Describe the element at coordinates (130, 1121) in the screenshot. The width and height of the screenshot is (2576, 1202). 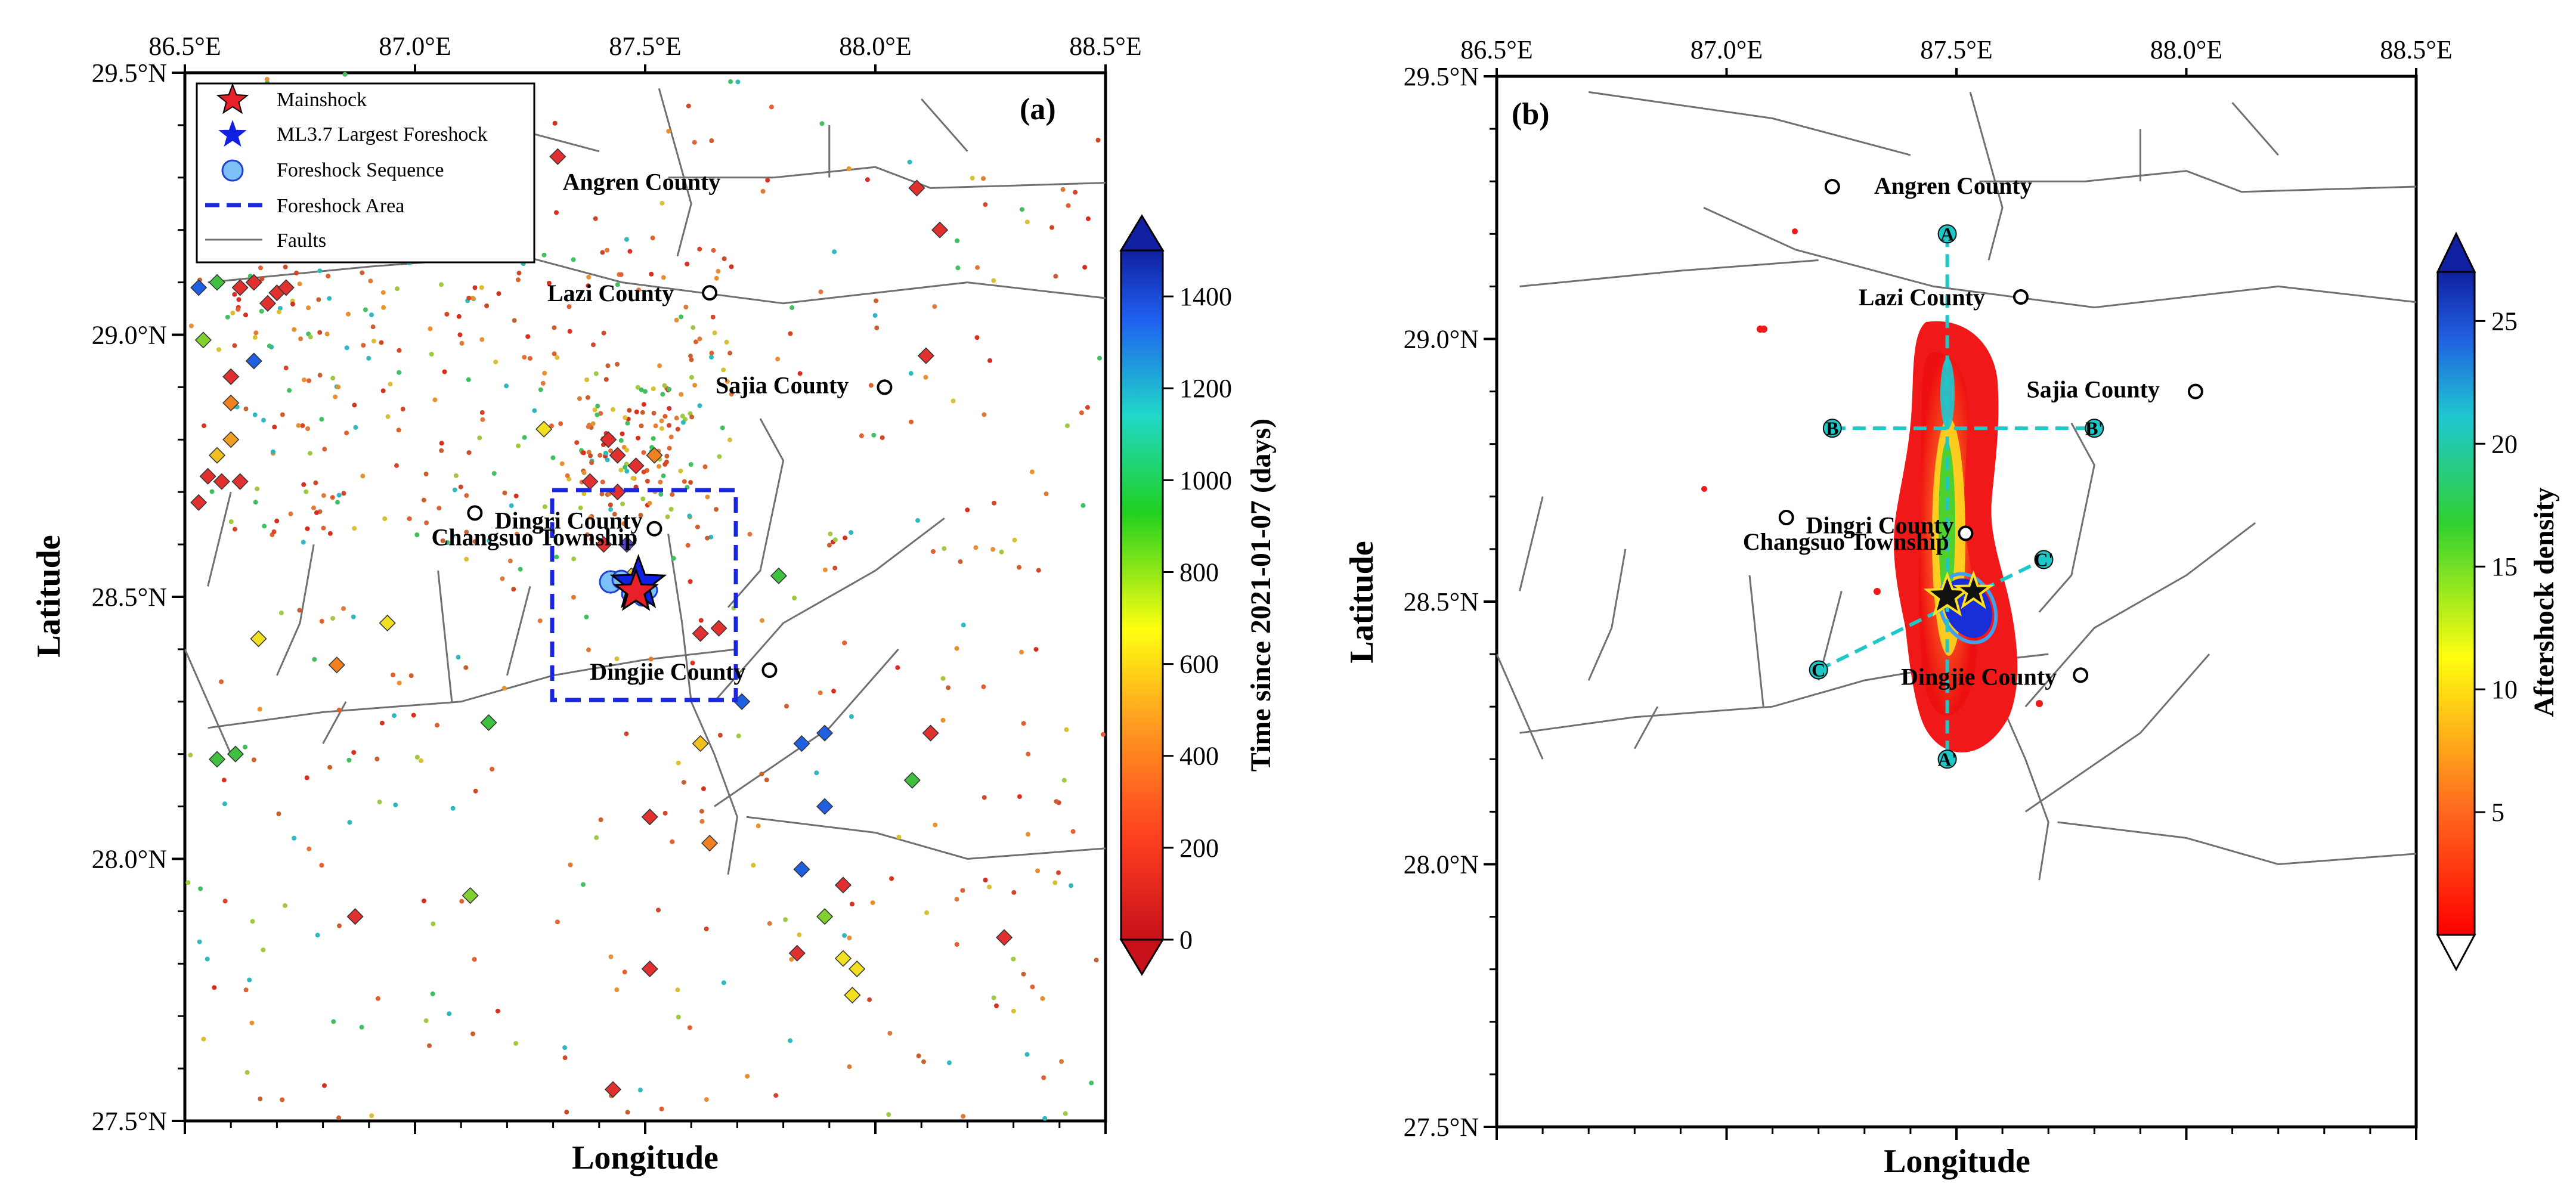
I see `y-tick-label: 27.5°N` at that location.